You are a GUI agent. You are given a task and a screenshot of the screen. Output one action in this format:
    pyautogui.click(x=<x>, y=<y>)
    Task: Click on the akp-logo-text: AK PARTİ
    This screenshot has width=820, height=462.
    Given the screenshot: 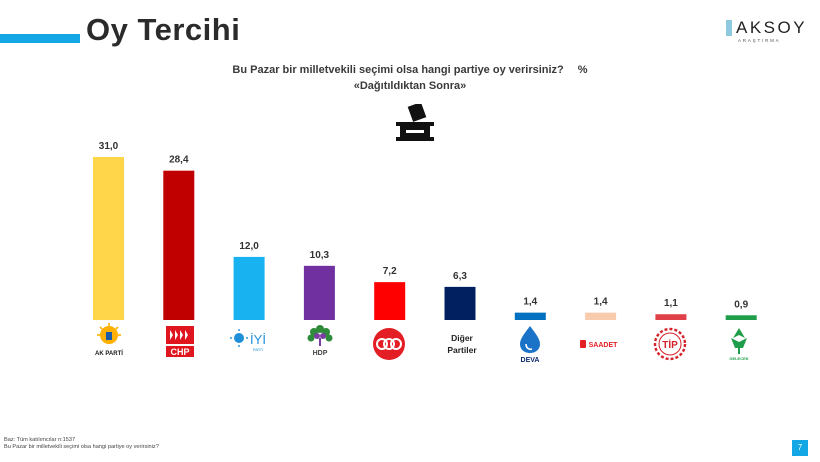 What is the action you would take?
    pyautogui.click(x=109, y=353)
    